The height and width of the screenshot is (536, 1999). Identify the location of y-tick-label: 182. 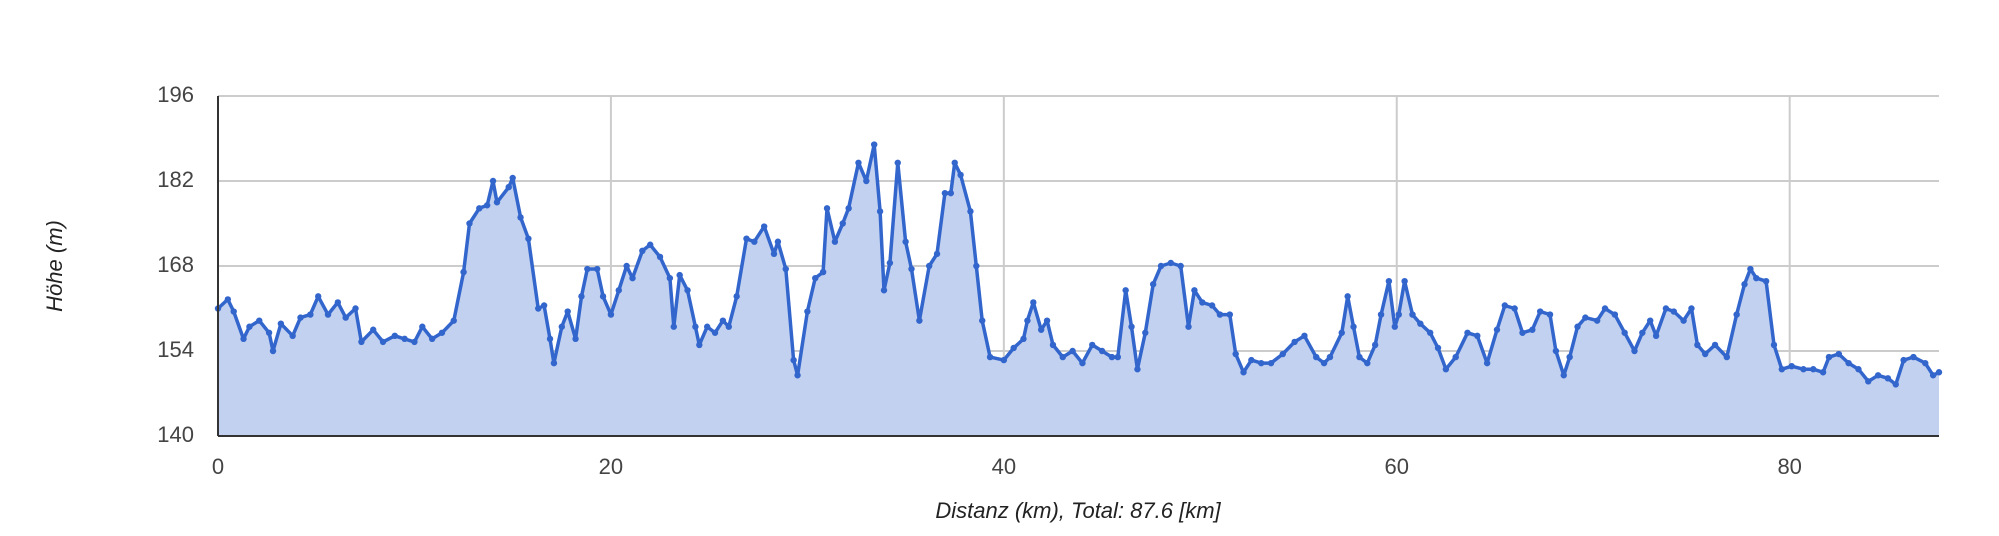
(175, 179).